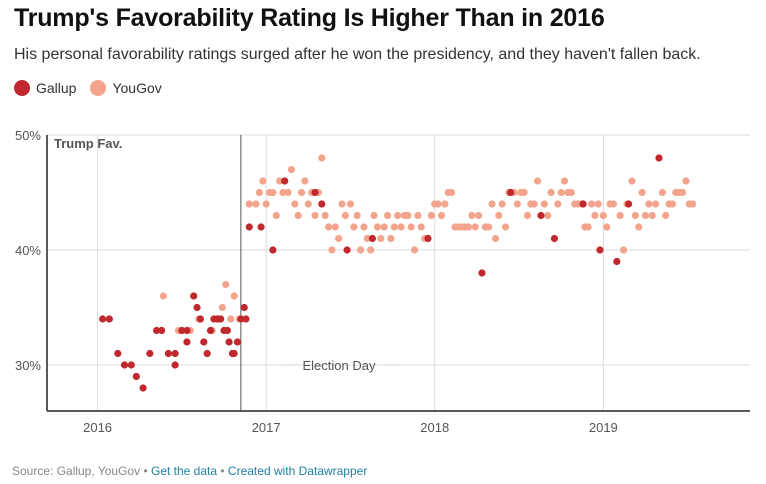 The width and height of the screenshot is (766, 484). I want to click on legend: Gallup YouGov, so click(95, 88).